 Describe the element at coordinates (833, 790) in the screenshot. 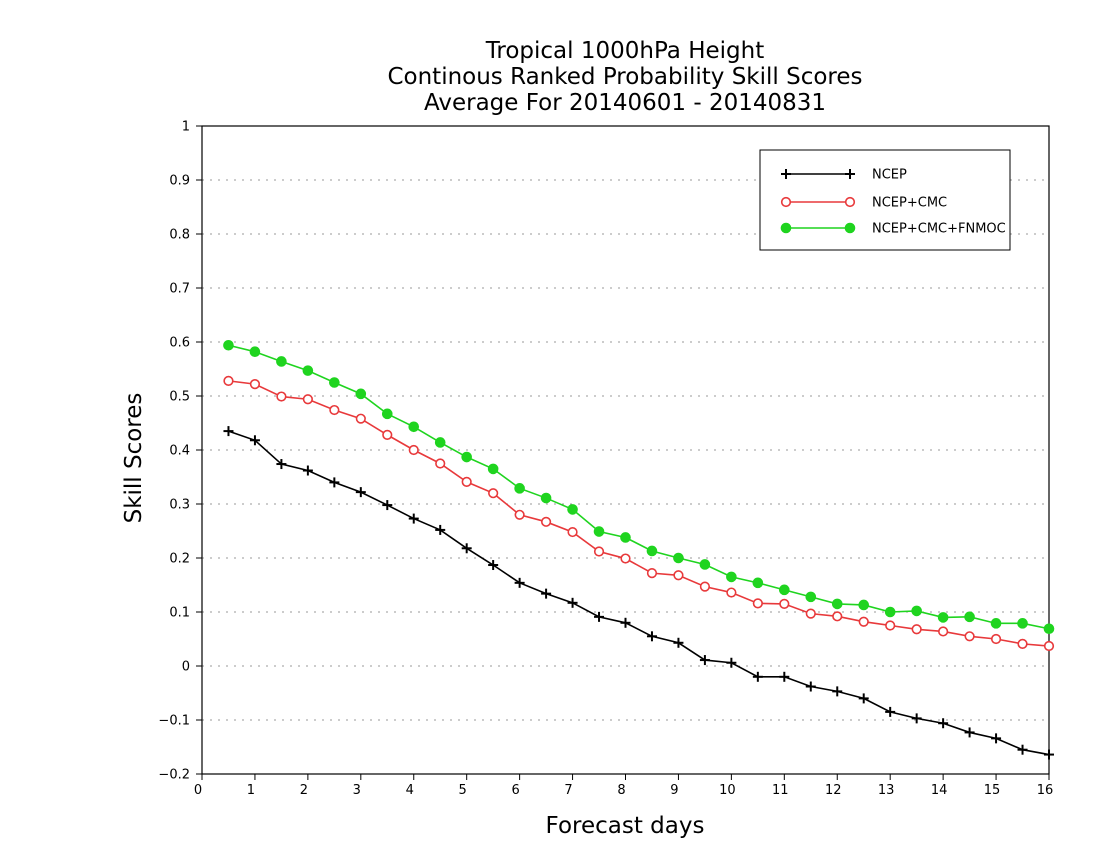

I see `x-tick-label: 12` at that location.